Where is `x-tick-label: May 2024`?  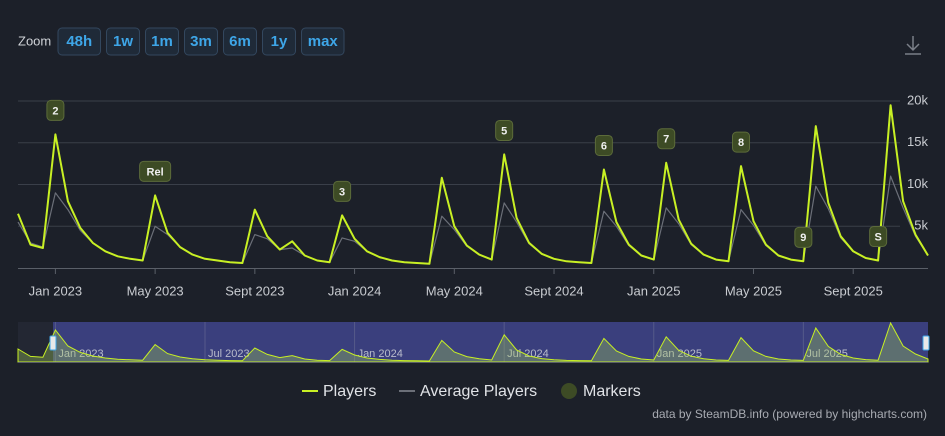 x-tick-label: May 2024 is located at coordinates (454, 290).